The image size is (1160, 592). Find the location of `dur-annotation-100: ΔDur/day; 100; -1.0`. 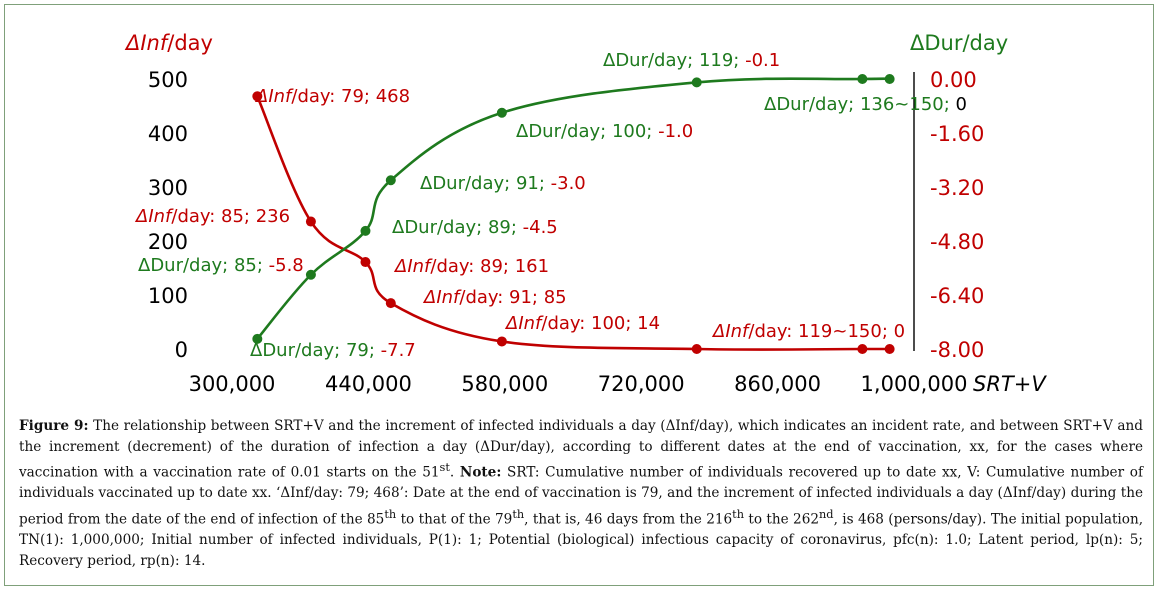

dur-annotation-100: ΔDur/day; 100; -1.0 is located at coordinates (604, 131).